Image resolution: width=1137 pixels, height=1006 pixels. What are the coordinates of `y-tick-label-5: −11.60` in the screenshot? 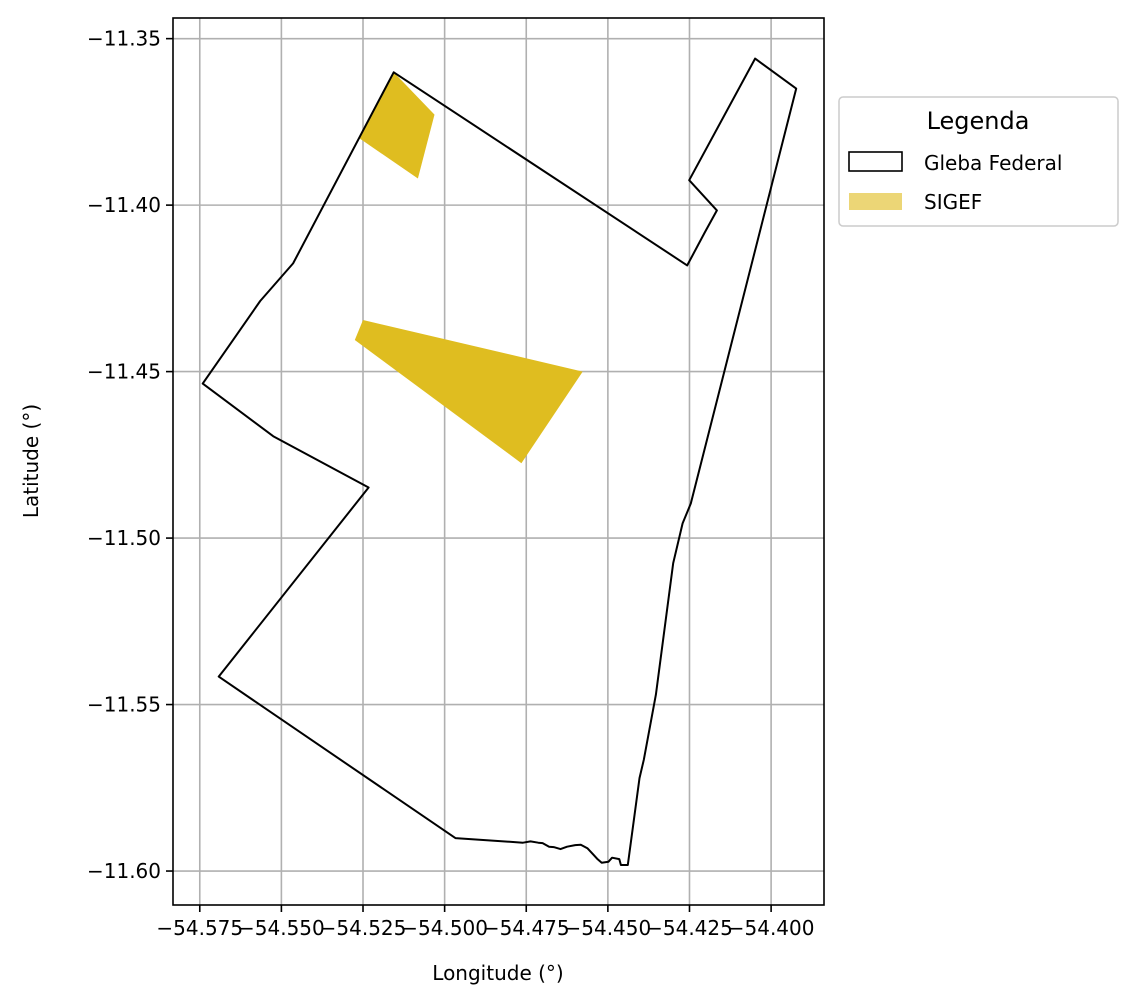 It's located at (124, 871).